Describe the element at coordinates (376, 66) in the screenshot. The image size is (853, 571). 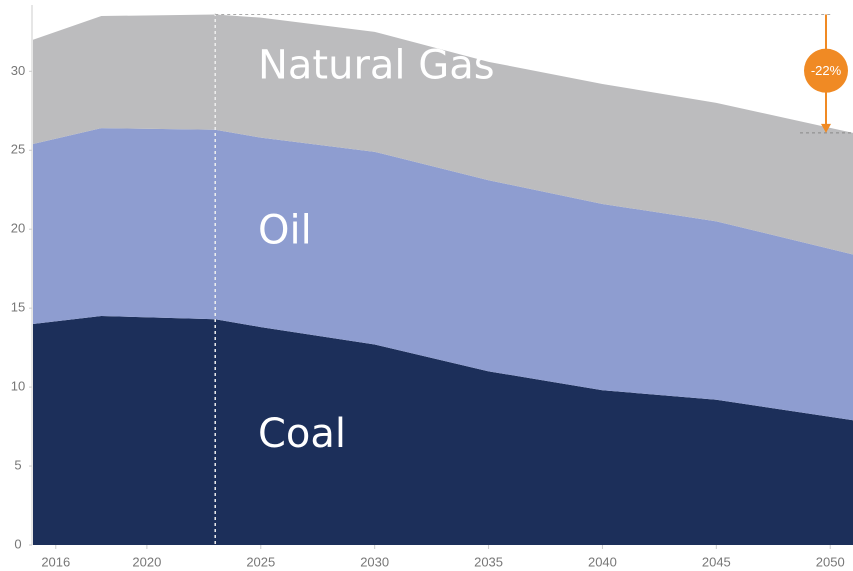
I see `series-label: Natural Gas` at that location.